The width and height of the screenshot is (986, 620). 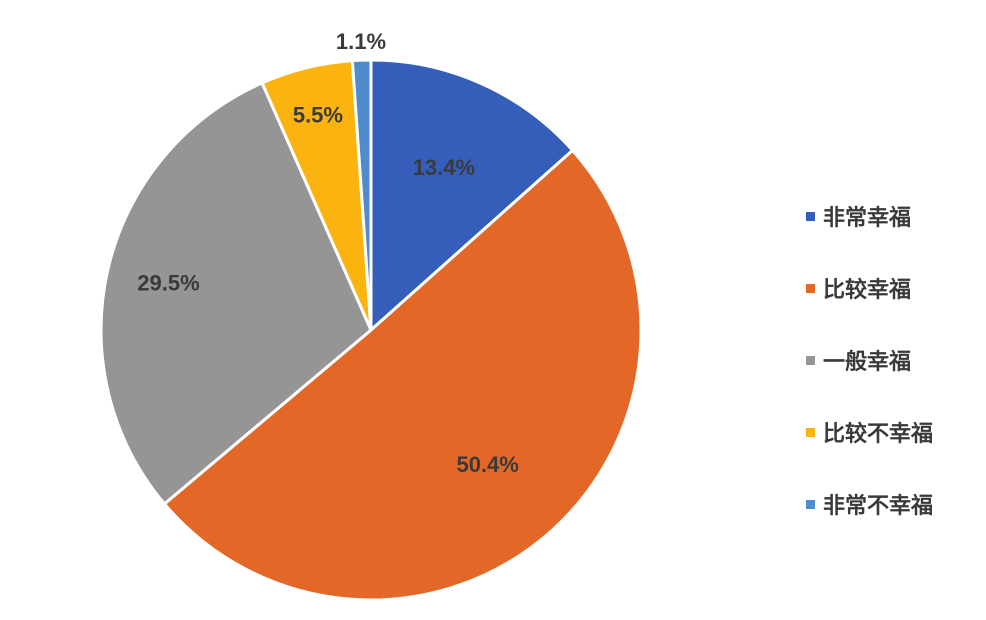 I want to click on data-label-4: 5.5%, so click(x=318, y=115).